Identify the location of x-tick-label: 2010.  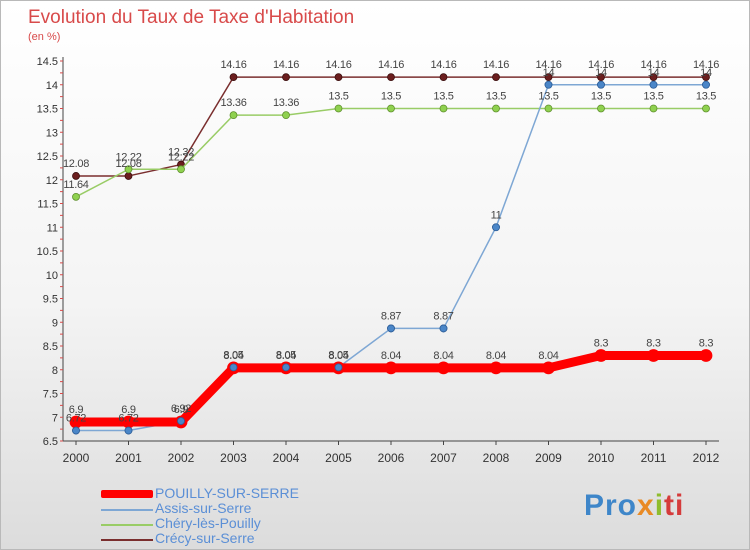
(601, 458).